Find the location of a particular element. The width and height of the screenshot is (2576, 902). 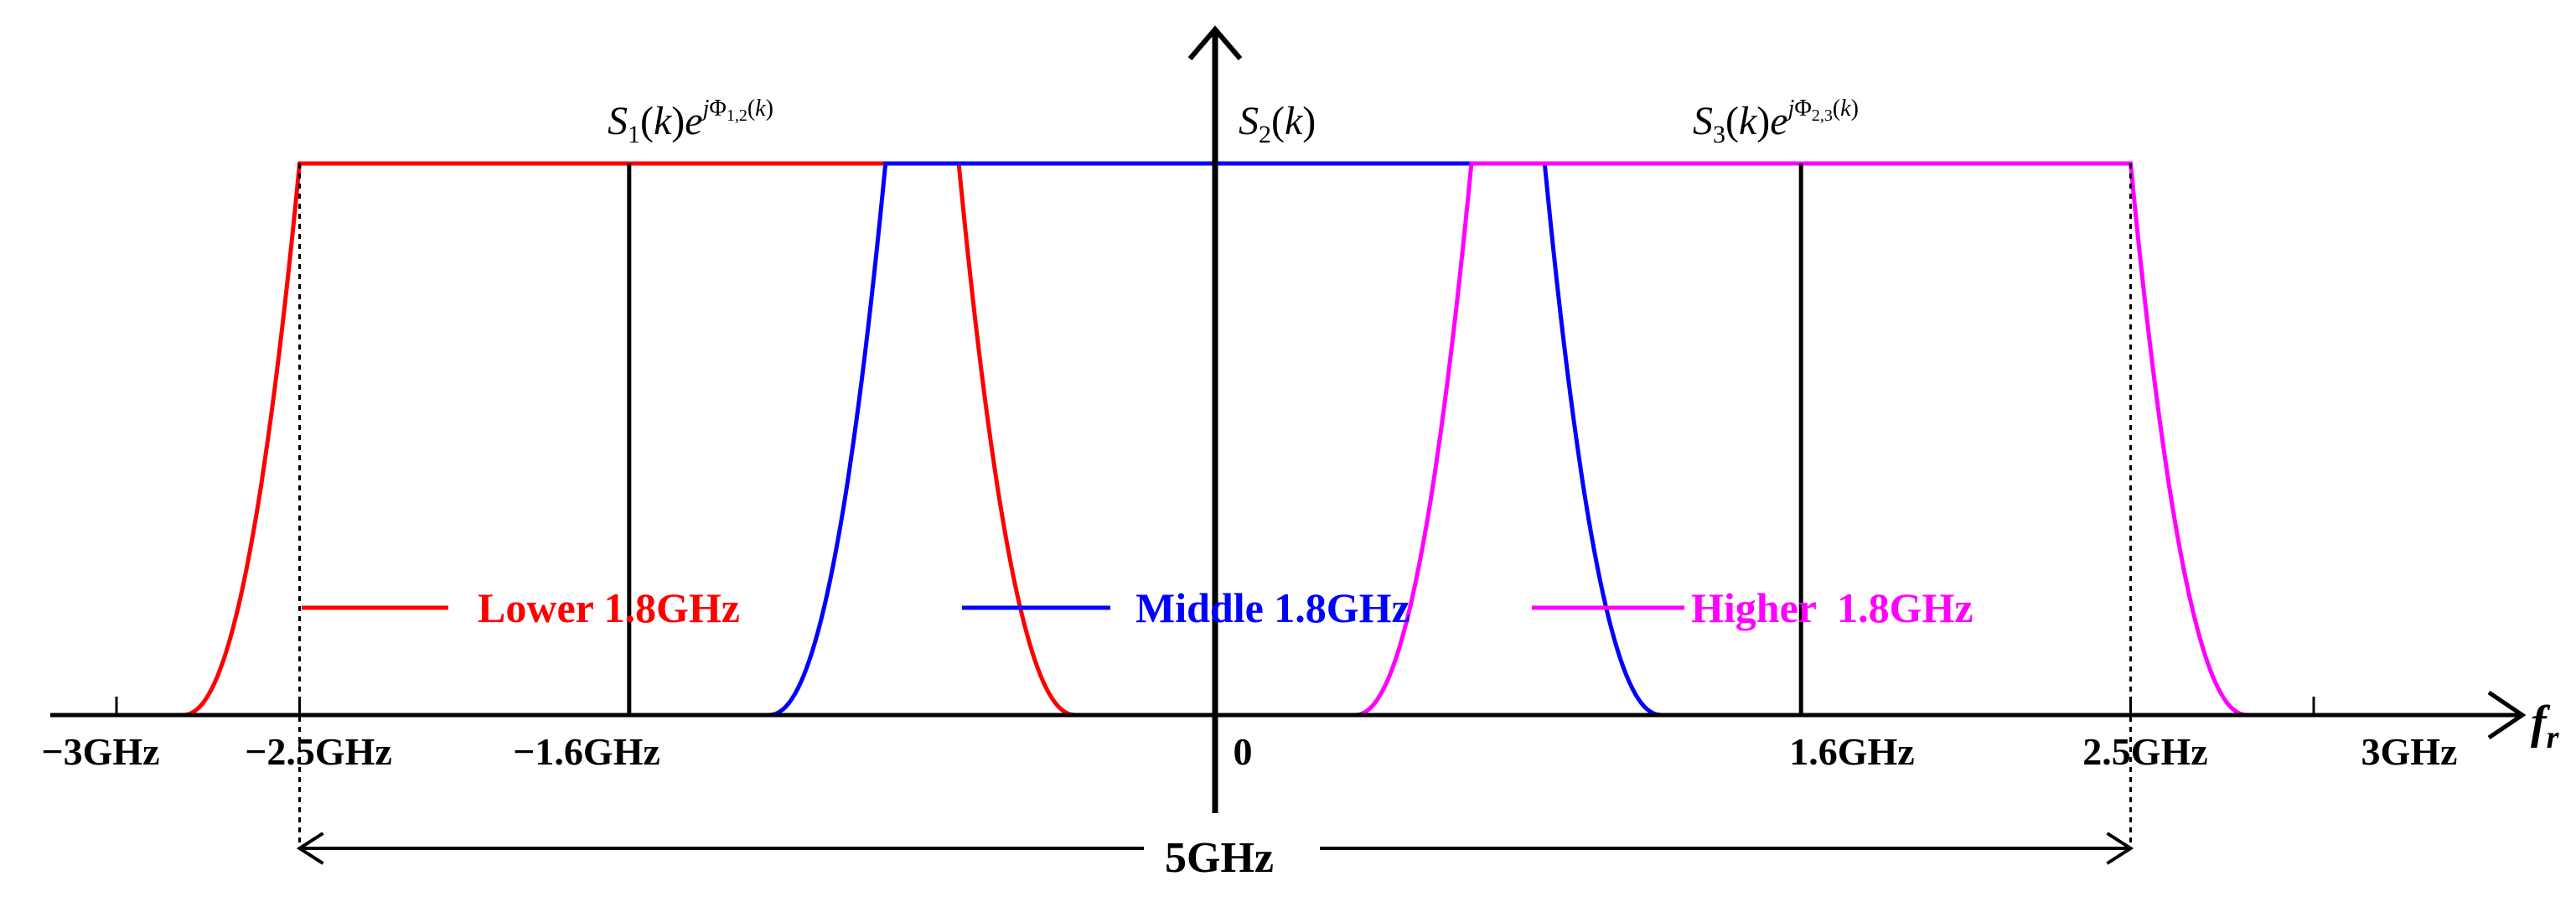

legend-label-lower: Lower 1.8GHz is located at coordinates (609, 607).